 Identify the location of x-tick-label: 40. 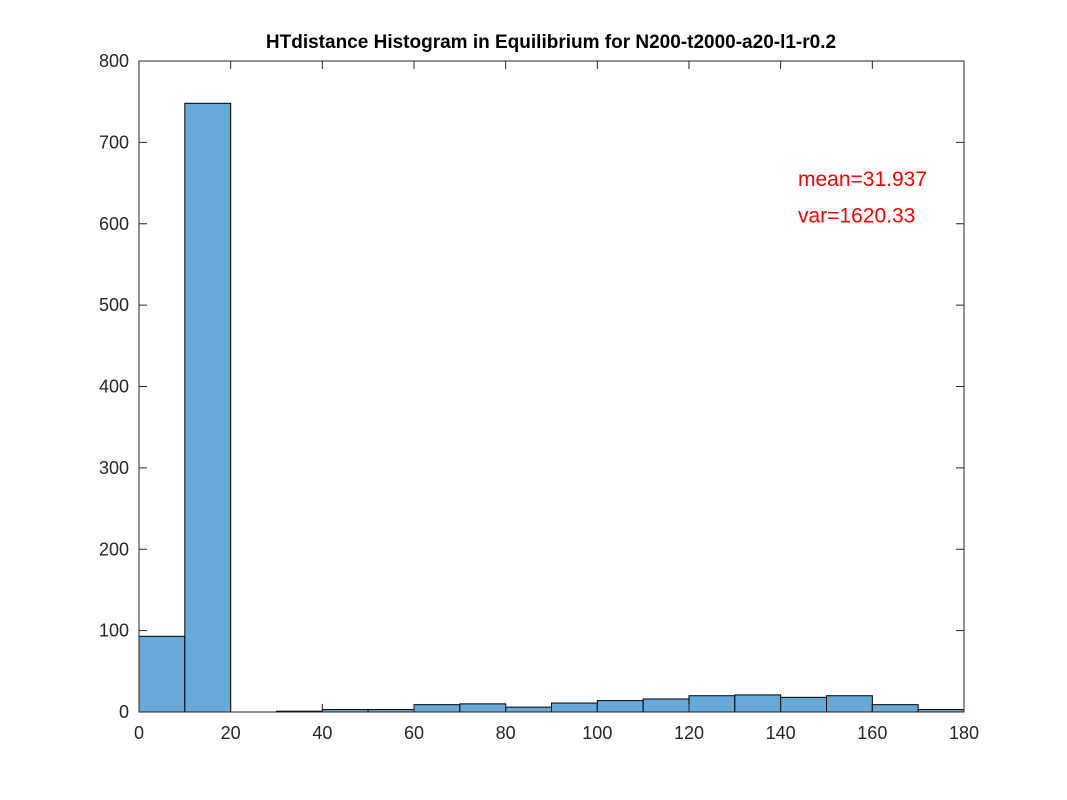
(322, 733).